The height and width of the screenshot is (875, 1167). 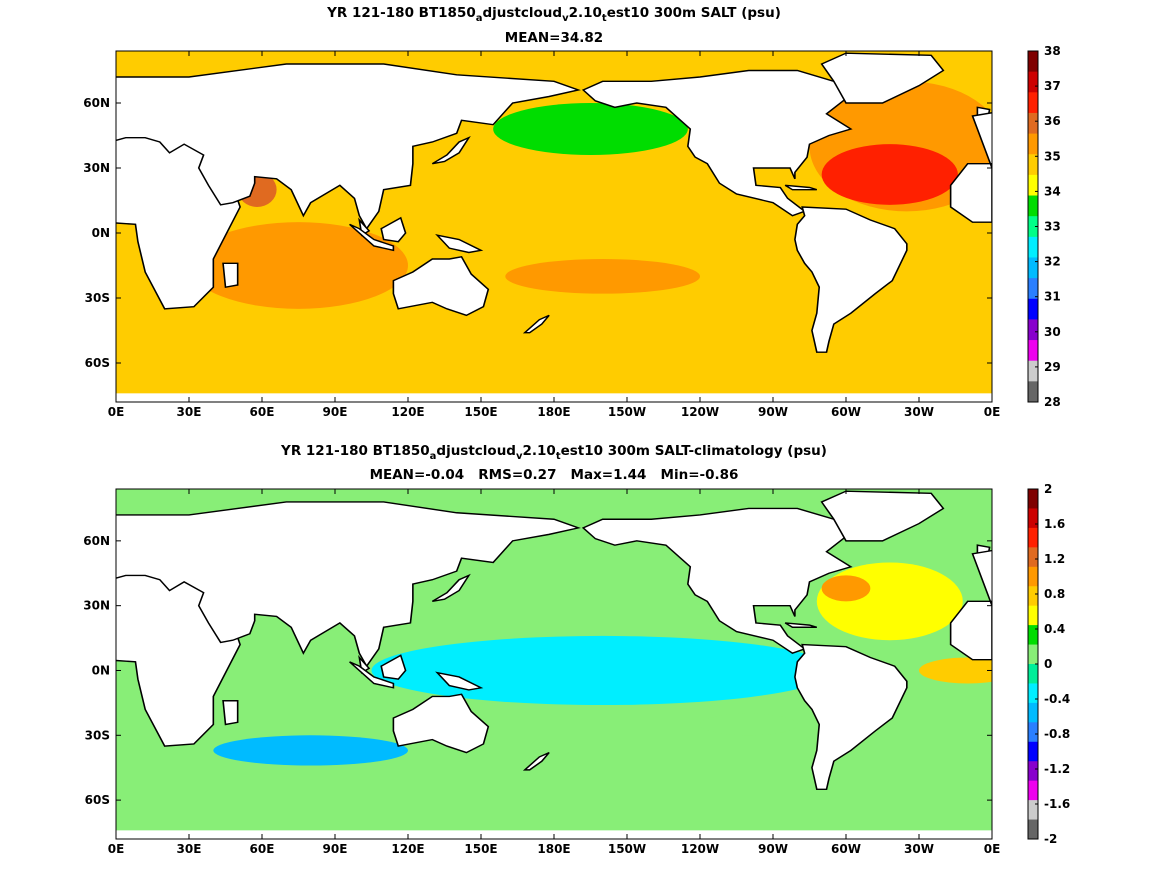 What do you see at coordinates (554, 38) in the screenshot?
I see `top-map-stats: MEAN=34.82` at bounding box center [554, 38].